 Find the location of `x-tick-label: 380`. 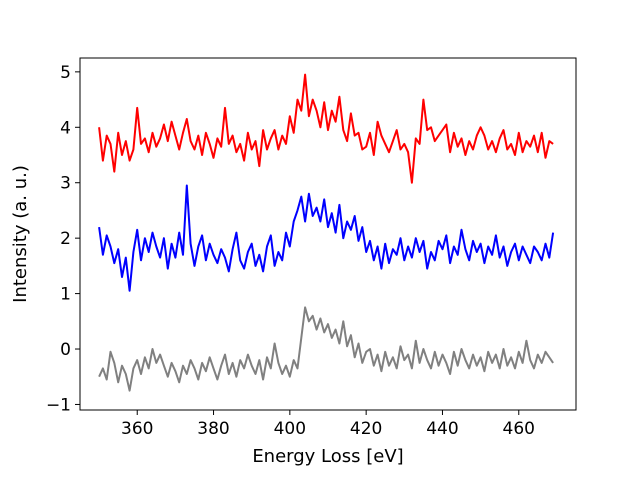

x-tick-label: 380 is located at coordinates (213, 429).